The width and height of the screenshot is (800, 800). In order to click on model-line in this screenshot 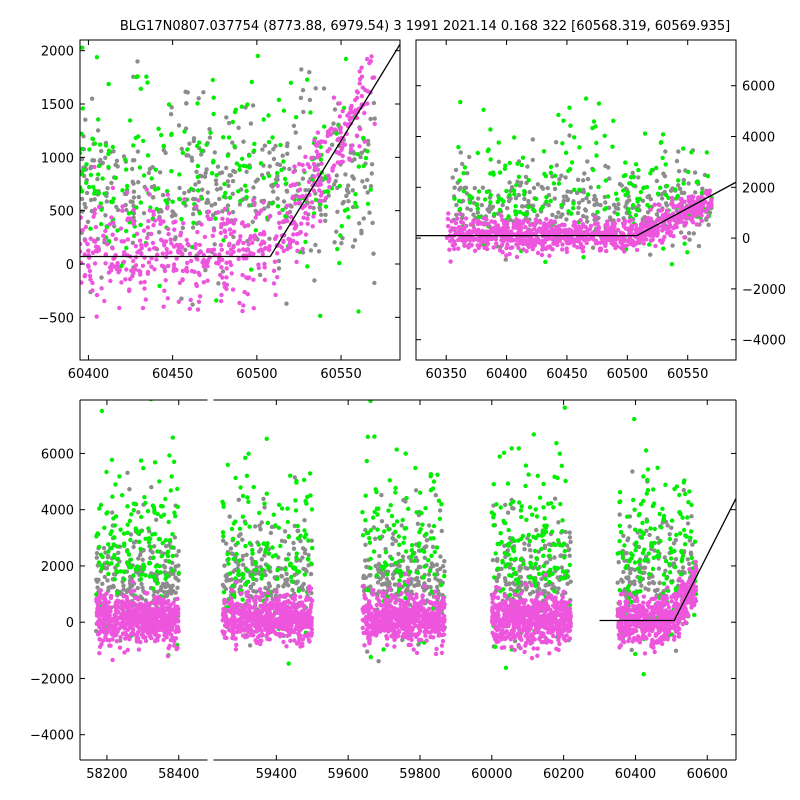, I will do `click(240, 150)`.